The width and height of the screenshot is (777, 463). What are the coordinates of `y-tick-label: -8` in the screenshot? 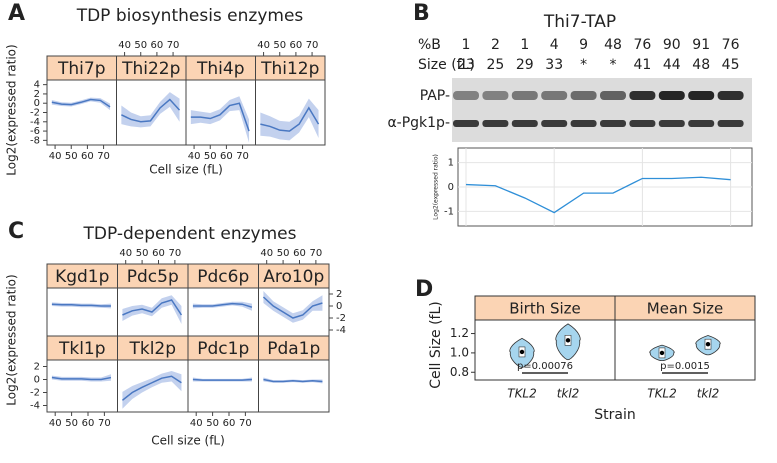 It's located at (35, 140).